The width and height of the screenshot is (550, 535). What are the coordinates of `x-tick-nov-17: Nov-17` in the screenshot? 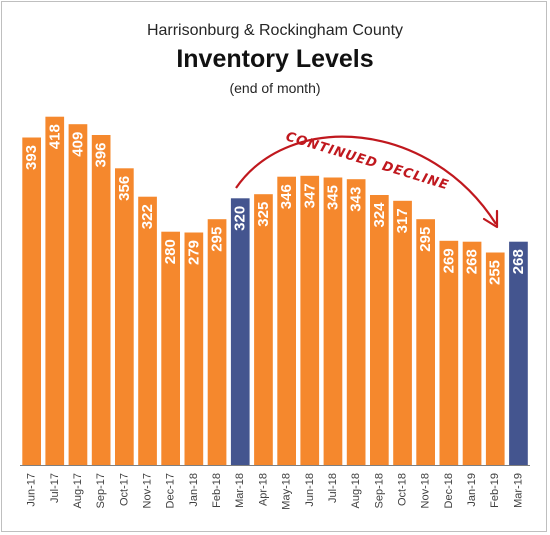 It's located at (148, 490).